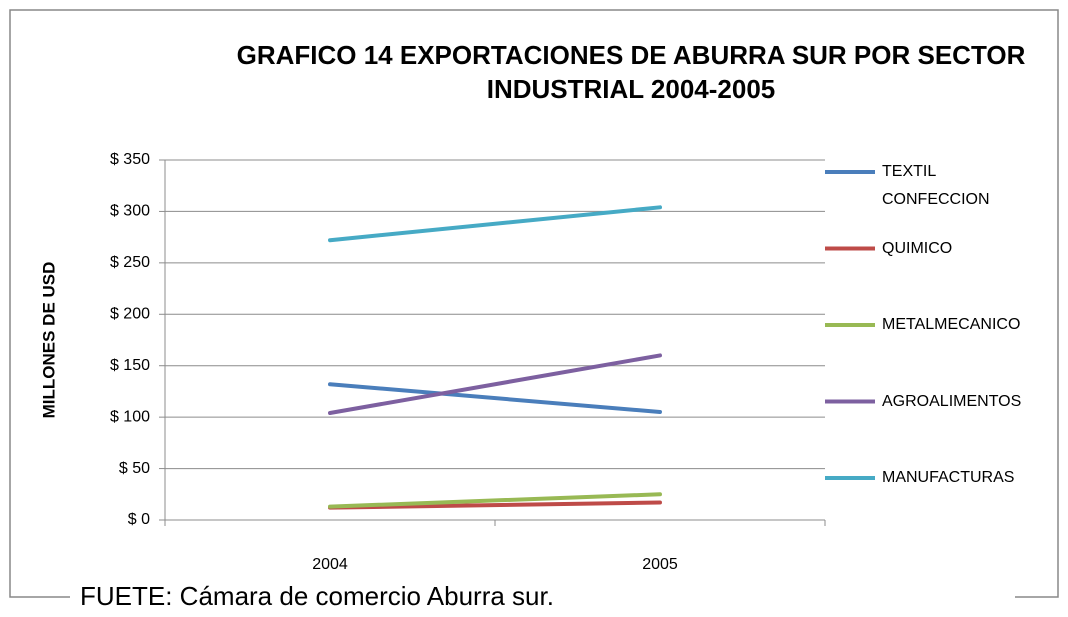 This screenshot has width=1068, height=617. I want to click on source-note: FUETE: Cámara de comercio Aburra sur., so click(317, 596).